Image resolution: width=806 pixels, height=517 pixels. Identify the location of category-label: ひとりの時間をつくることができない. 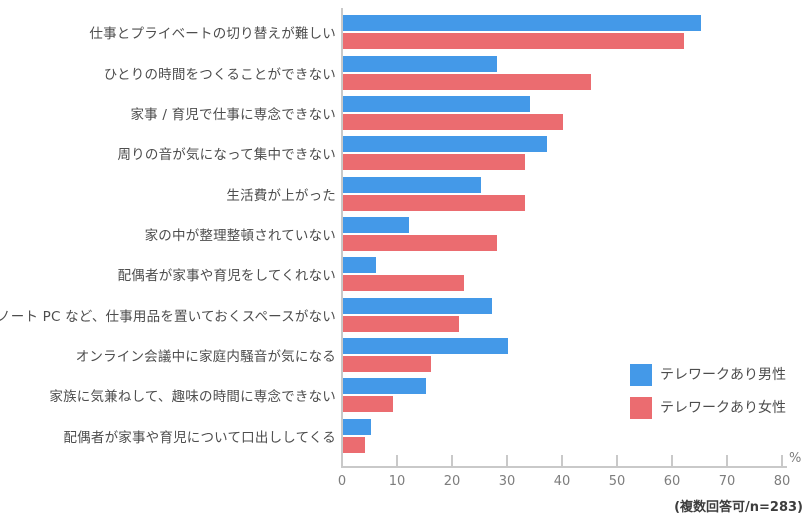
(219, 74).